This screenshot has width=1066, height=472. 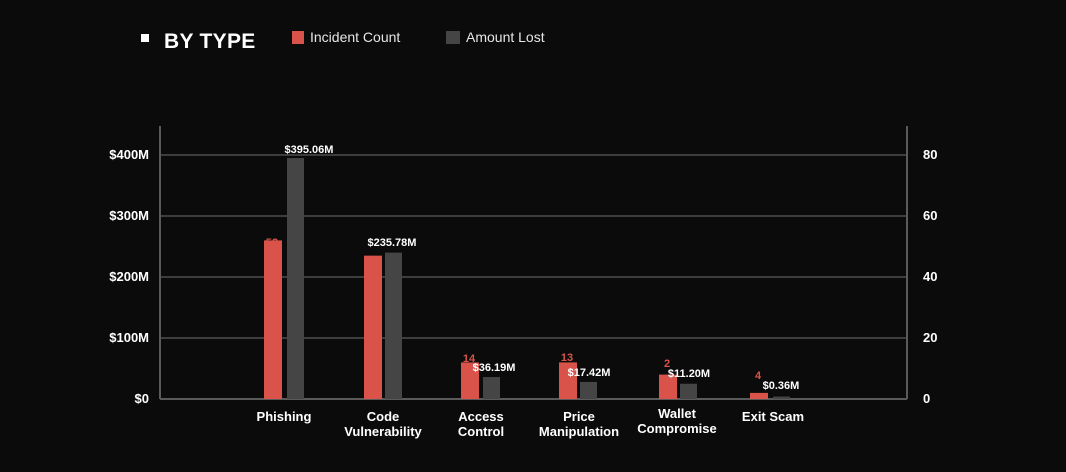 What do you see at coordinates (781, 386) in the screenshot?
I see `data-label-amount-lost: $0.36M` at bounding box center [781, 386].